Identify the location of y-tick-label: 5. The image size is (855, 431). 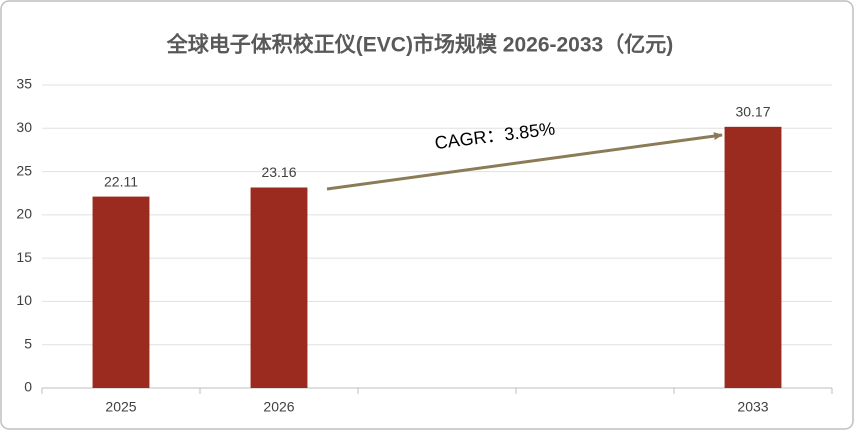
(28, 343).